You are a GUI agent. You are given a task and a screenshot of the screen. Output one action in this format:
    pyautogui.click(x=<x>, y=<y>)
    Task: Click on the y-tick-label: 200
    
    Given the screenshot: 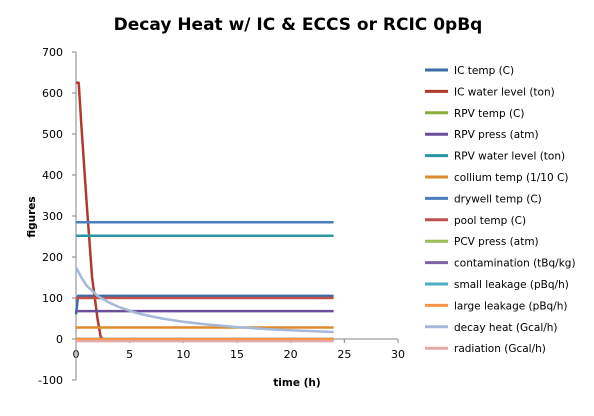 What is the action you would take?
    pyautogui.click(x=52, y=257)
    